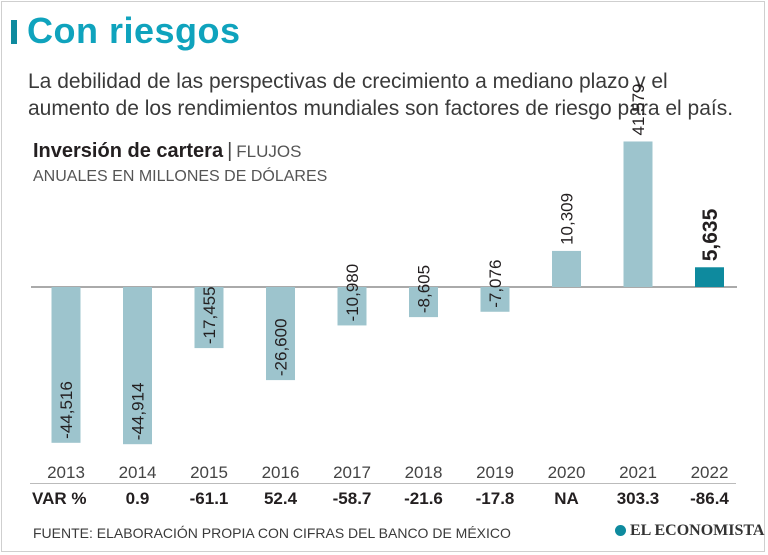 The height and width of the screenshot is (555, 768). I want to click on bar-2014, so click(137, 366).